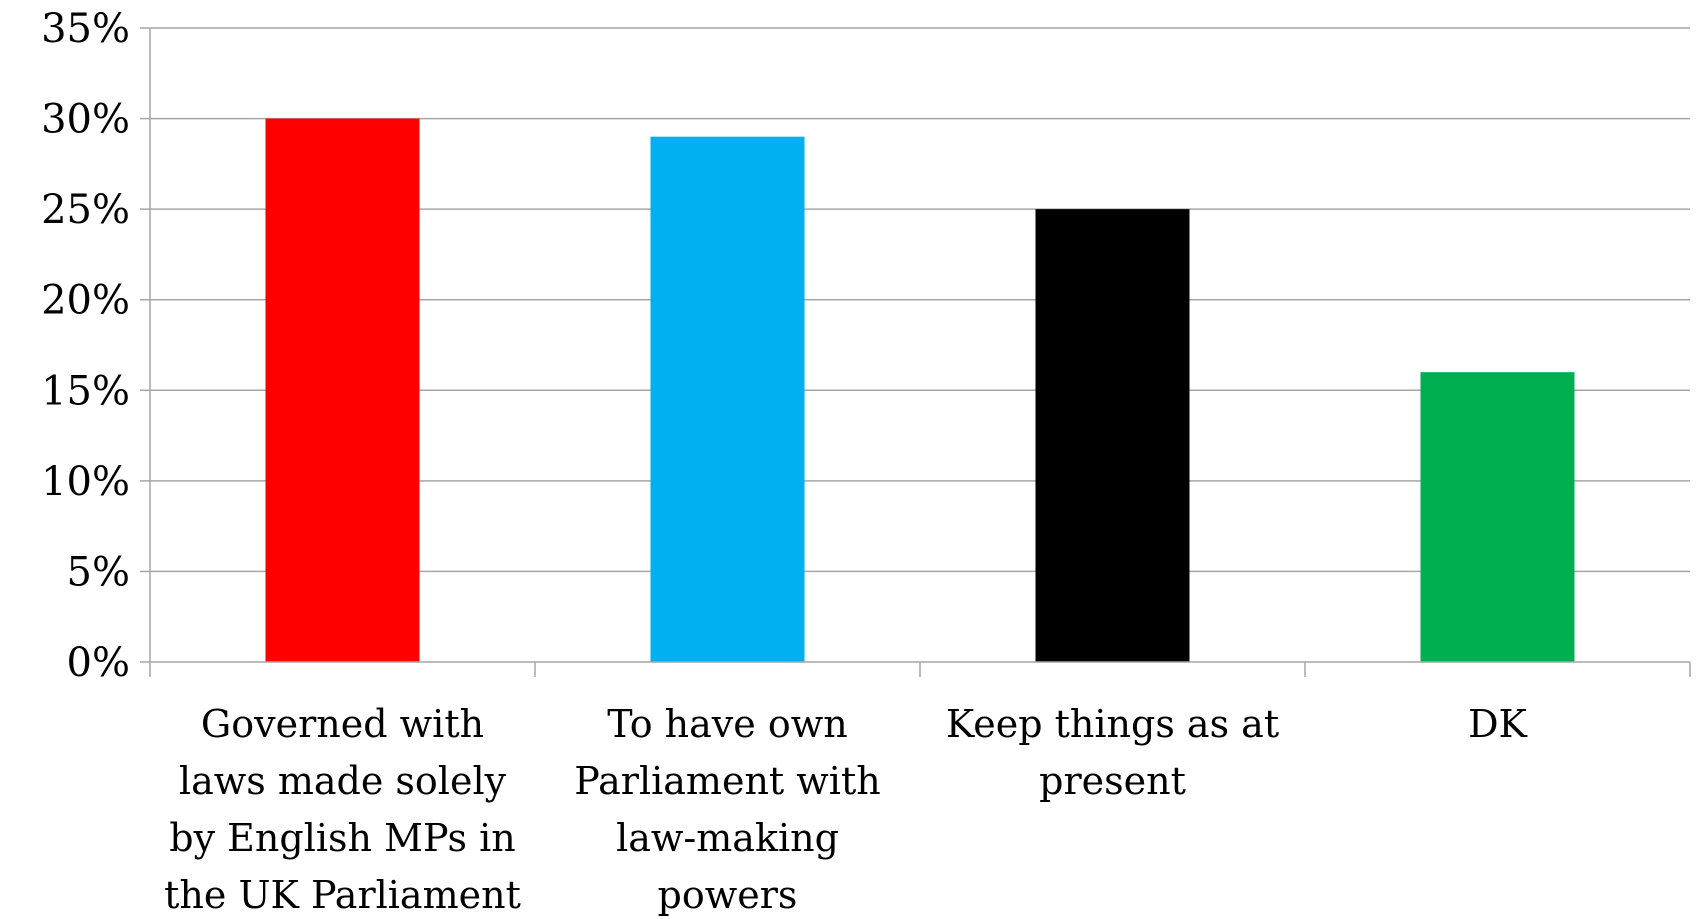  What do you see at coordinates (343, 781) in the screenshot?
I see `x-category-label: laws made solely` at bounding box center [343, 781].